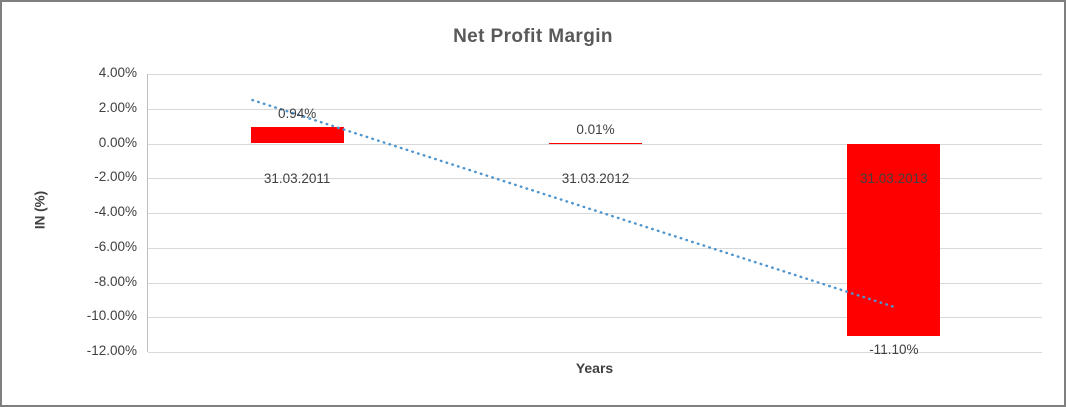 This screenshot has height=407, width=1066. Describe the element at coordinates (40, 210) in the screenshot. I see `y-axis-title: IN (%)` at that location.